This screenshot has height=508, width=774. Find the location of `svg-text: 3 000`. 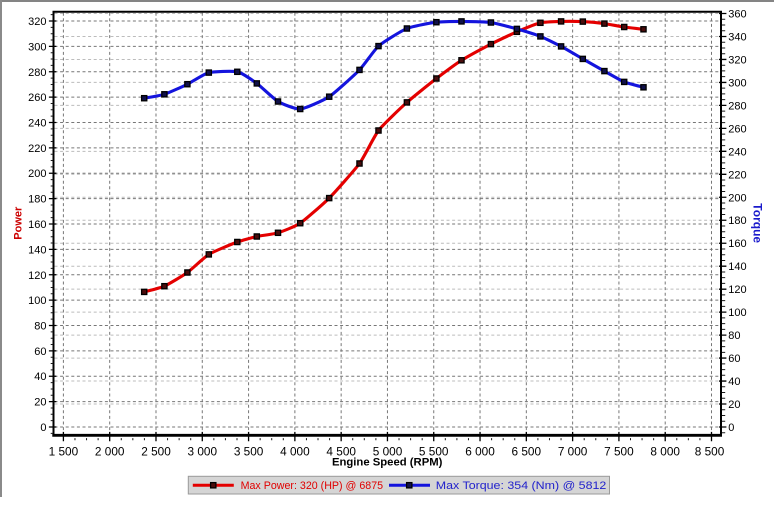

svg-text: 3 000 is located at coordinates (203, 451).